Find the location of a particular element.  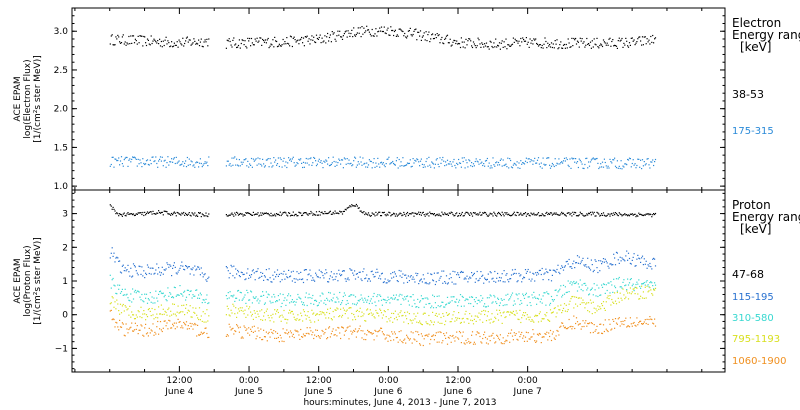

legend-title-line: [keV] is located at coordinates (755, 229).